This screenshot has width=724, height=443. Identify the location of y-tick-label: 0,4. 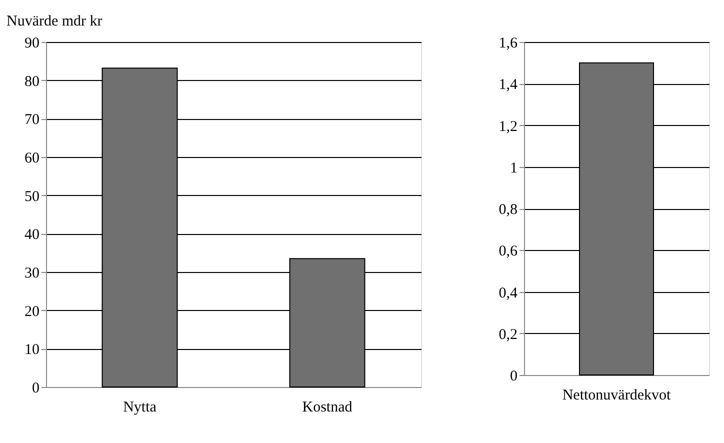
(508, 293).